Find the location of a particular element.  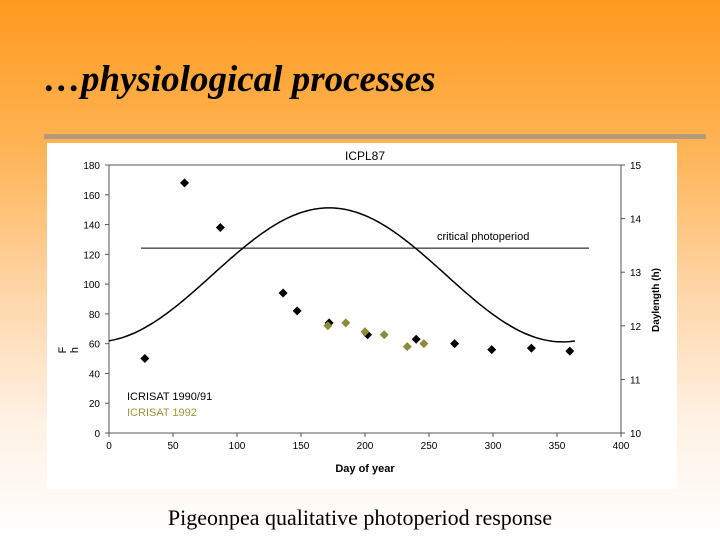

critical-photoperiod-label: critical photoperiod is located at coordinates (483, 237).